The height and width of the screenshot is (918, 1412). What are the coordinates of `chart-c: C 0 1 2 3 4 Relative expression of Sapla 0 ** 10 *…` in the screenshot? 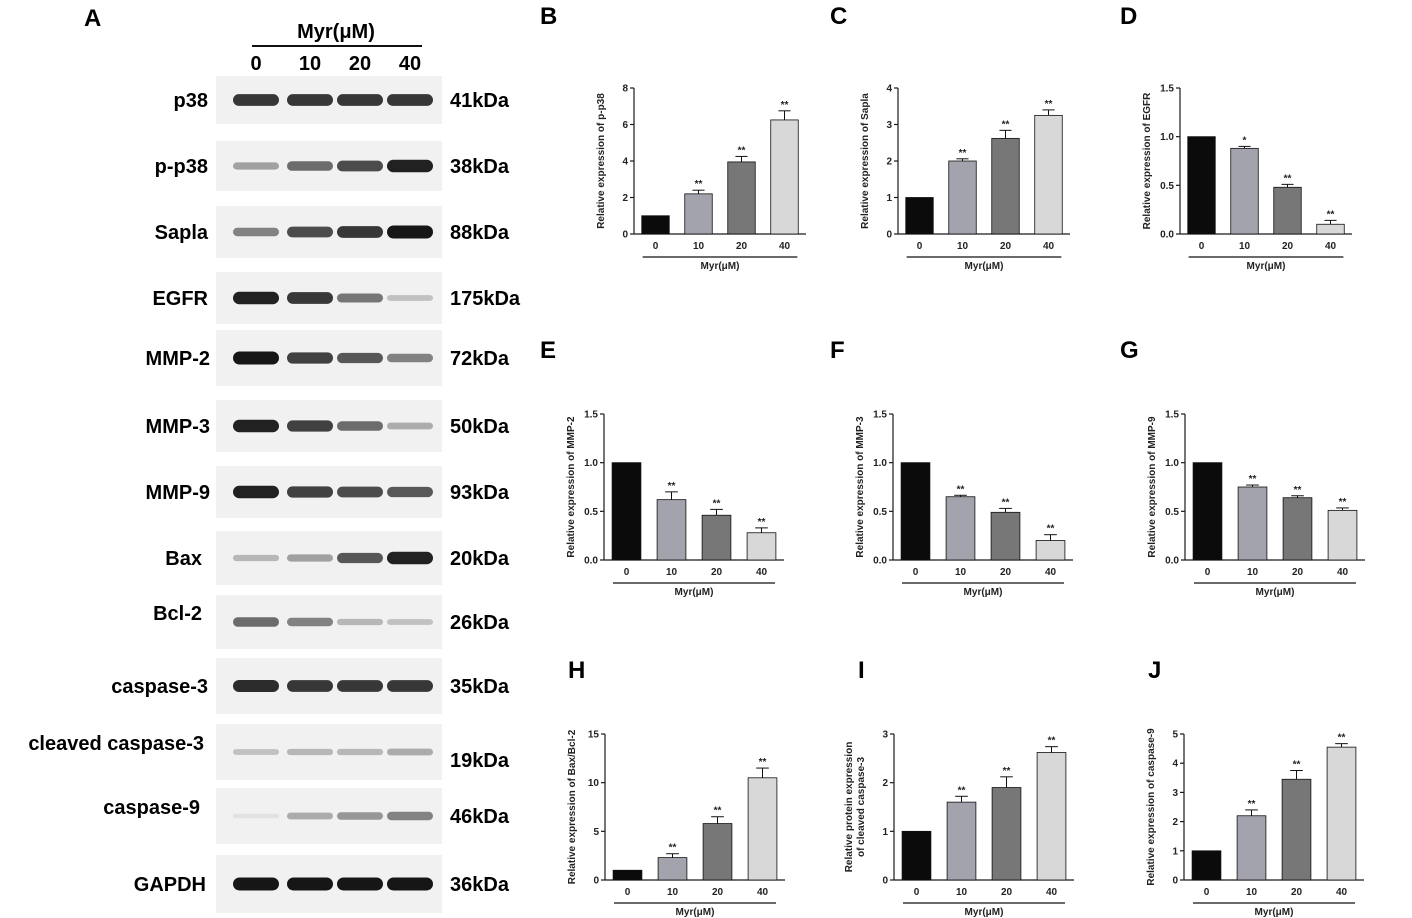 It's located at (950, 137).